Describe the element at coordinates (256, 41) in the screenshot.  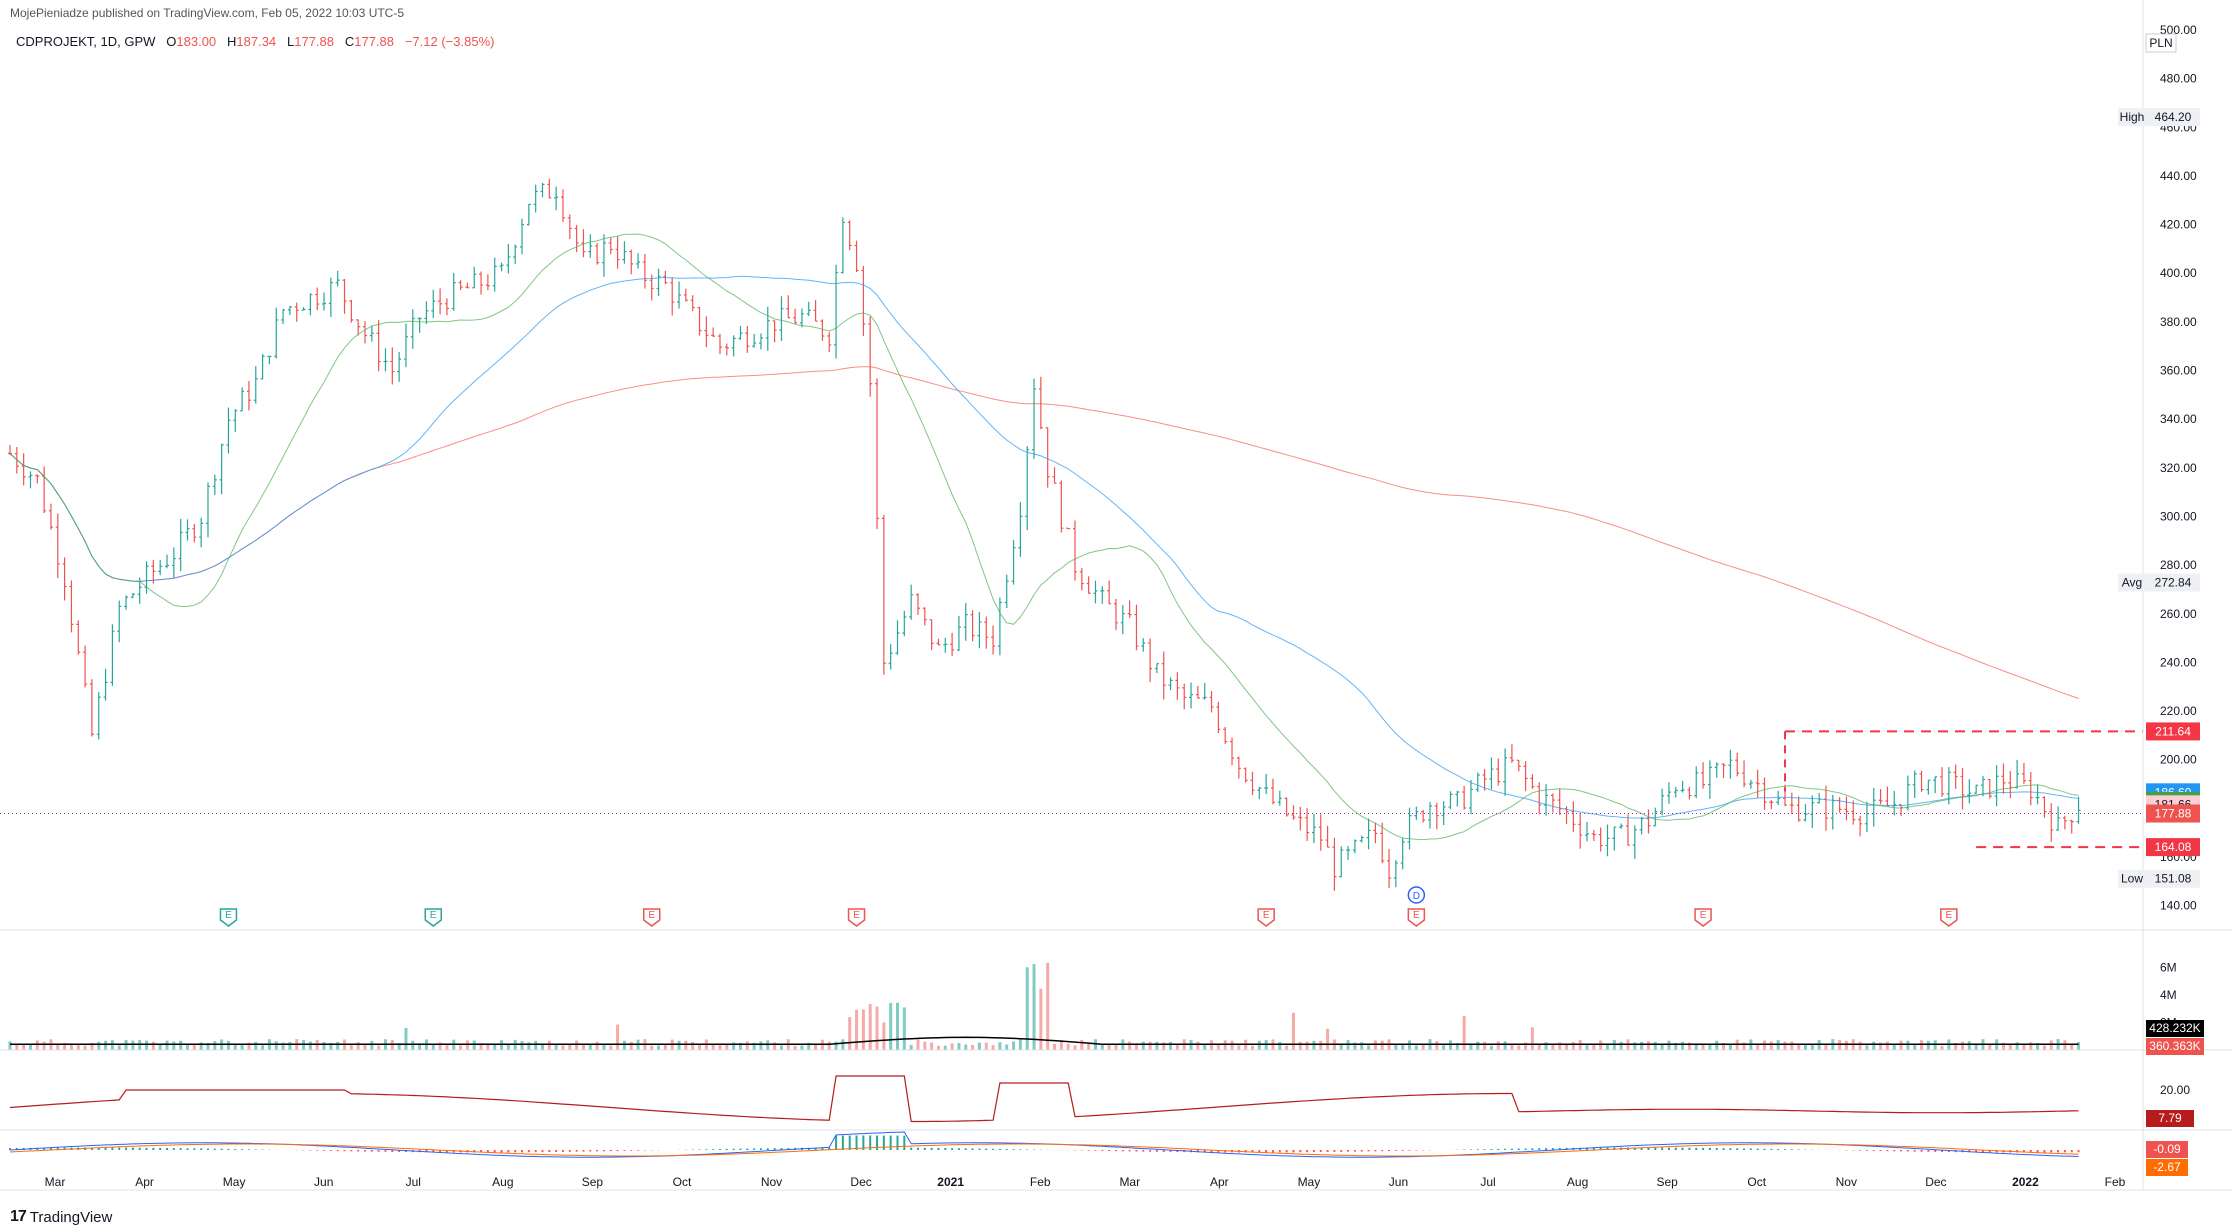
I see `high-value: 187.34` at that location.